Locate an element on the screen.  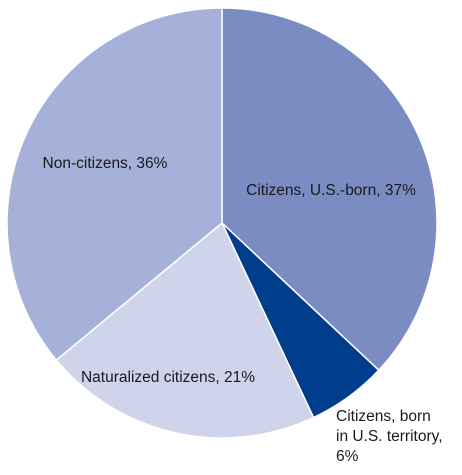
slice-label-line: Naturalized citizens, 21% is located at coordinates (168, 377).